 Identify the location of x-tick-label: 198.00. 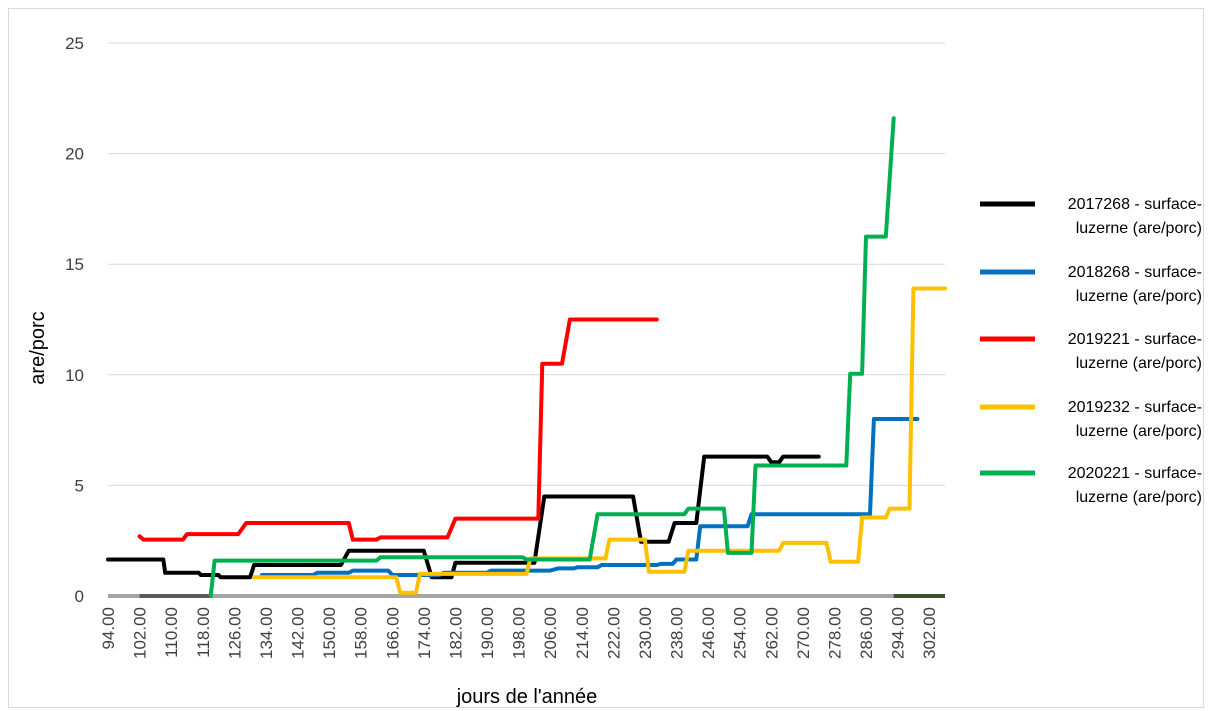
(519, 633).